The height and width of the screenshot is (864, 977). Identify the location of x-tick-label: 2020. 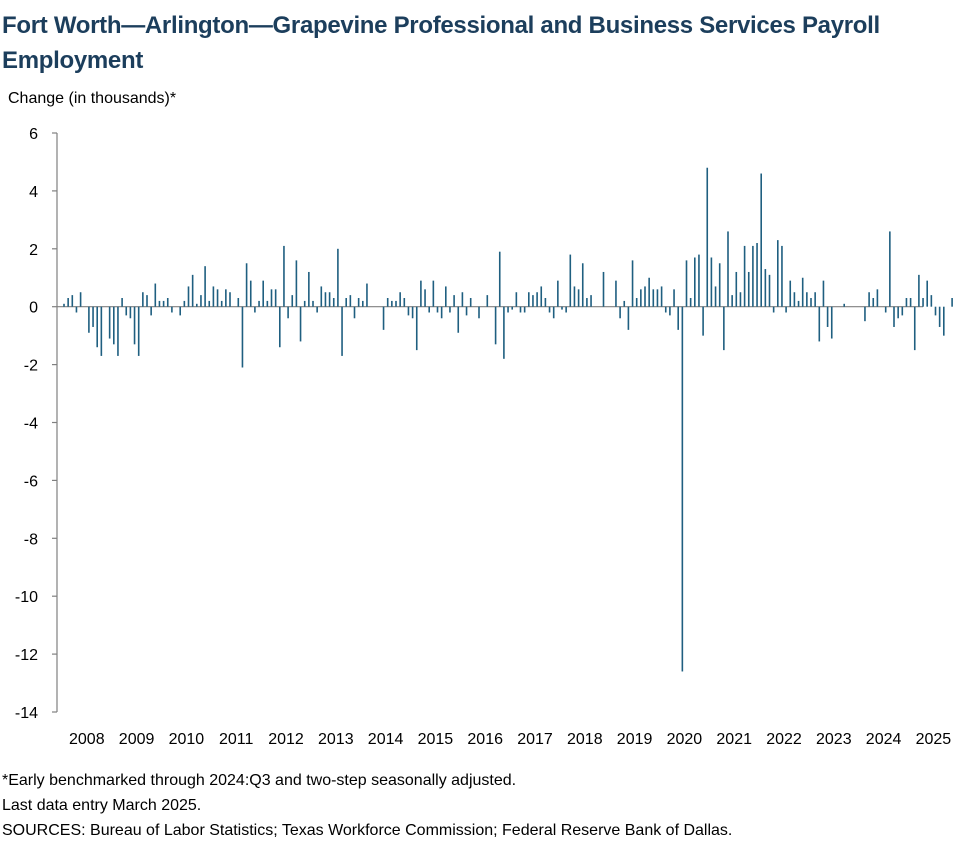
(685, 739).